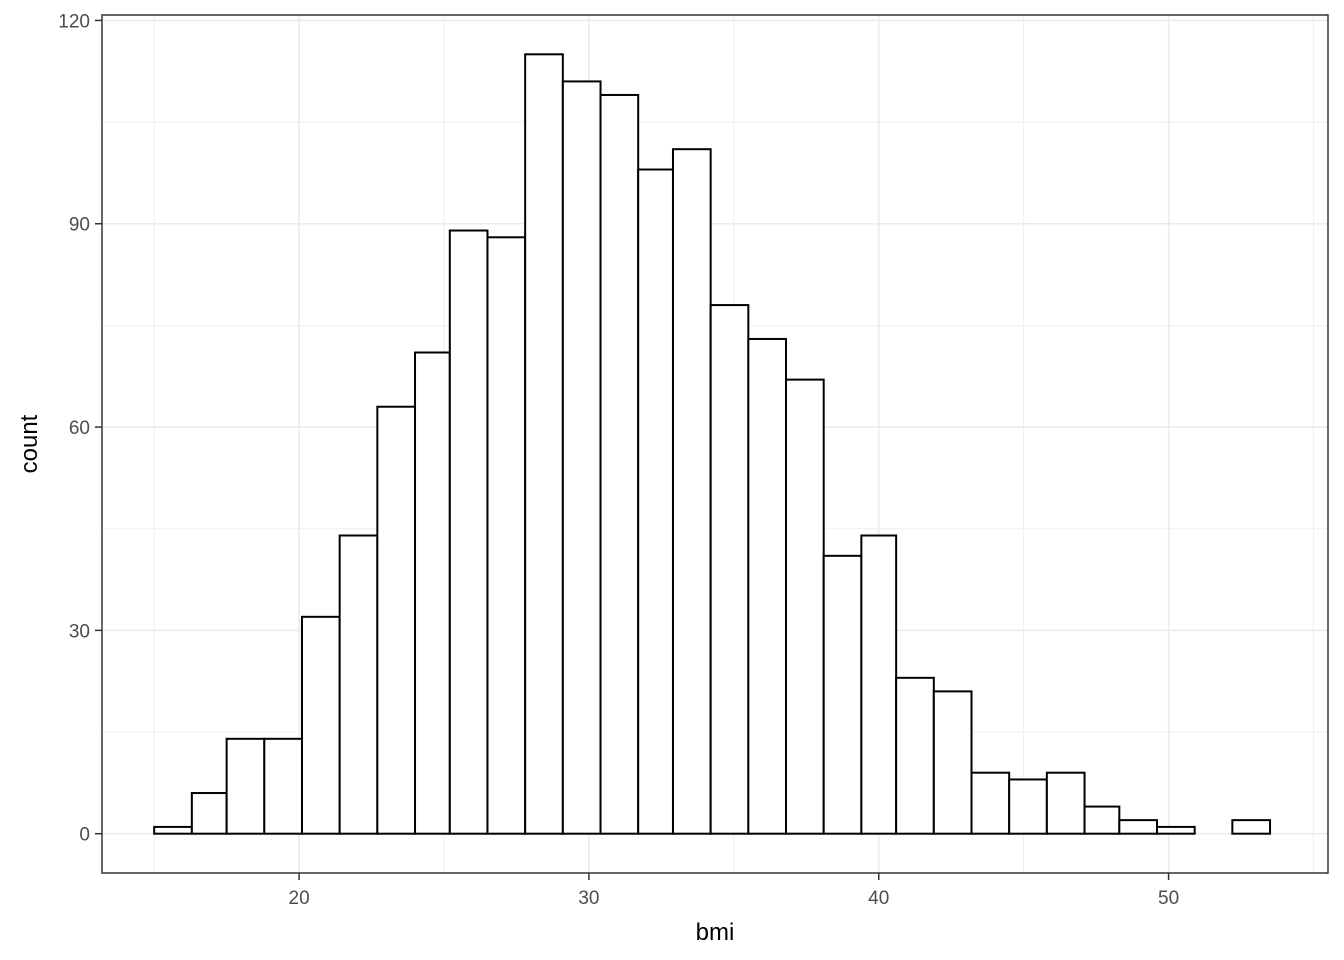 This screenshot has height=960, width=1344. Describe the element at coordinates (79, 631) in the screenshot. I see `y-tick-label: 30` at that location.